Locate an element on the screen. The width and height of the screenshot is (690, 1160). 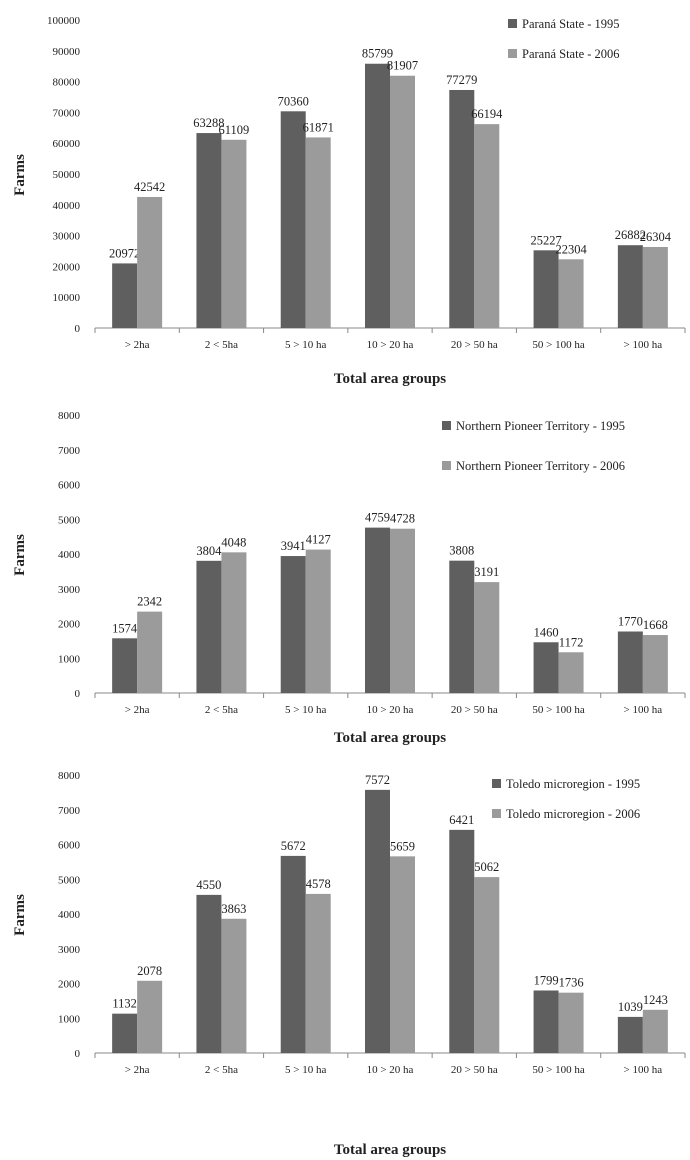
data-label: 1243 is located at coordinates (655, 1000).